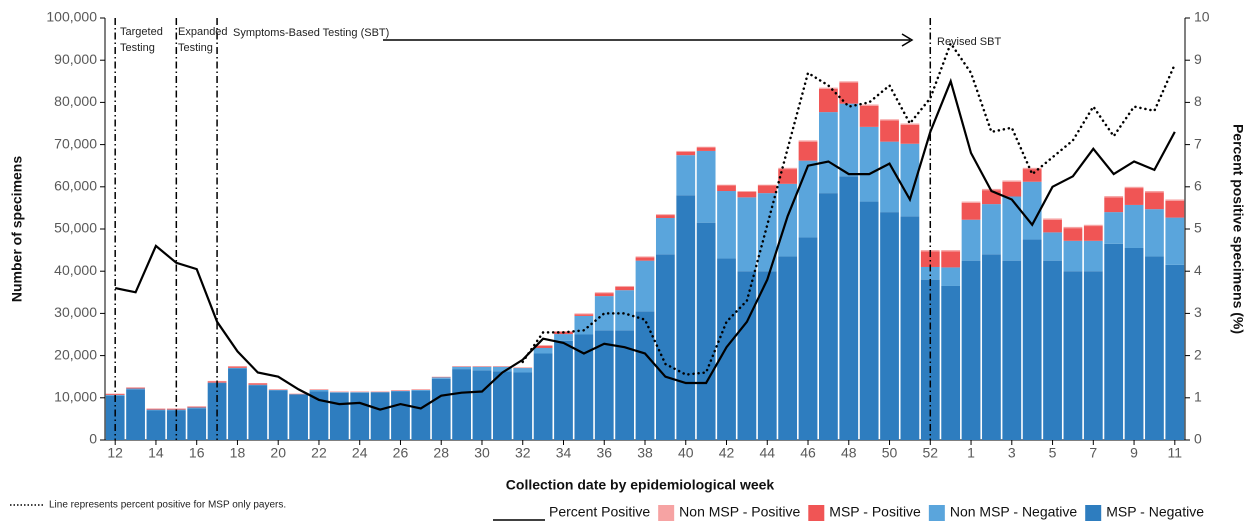 The image size is (1255, 523). I want to click on annotation: Symptoms-Based Testing (SBT), so click(311, 33).